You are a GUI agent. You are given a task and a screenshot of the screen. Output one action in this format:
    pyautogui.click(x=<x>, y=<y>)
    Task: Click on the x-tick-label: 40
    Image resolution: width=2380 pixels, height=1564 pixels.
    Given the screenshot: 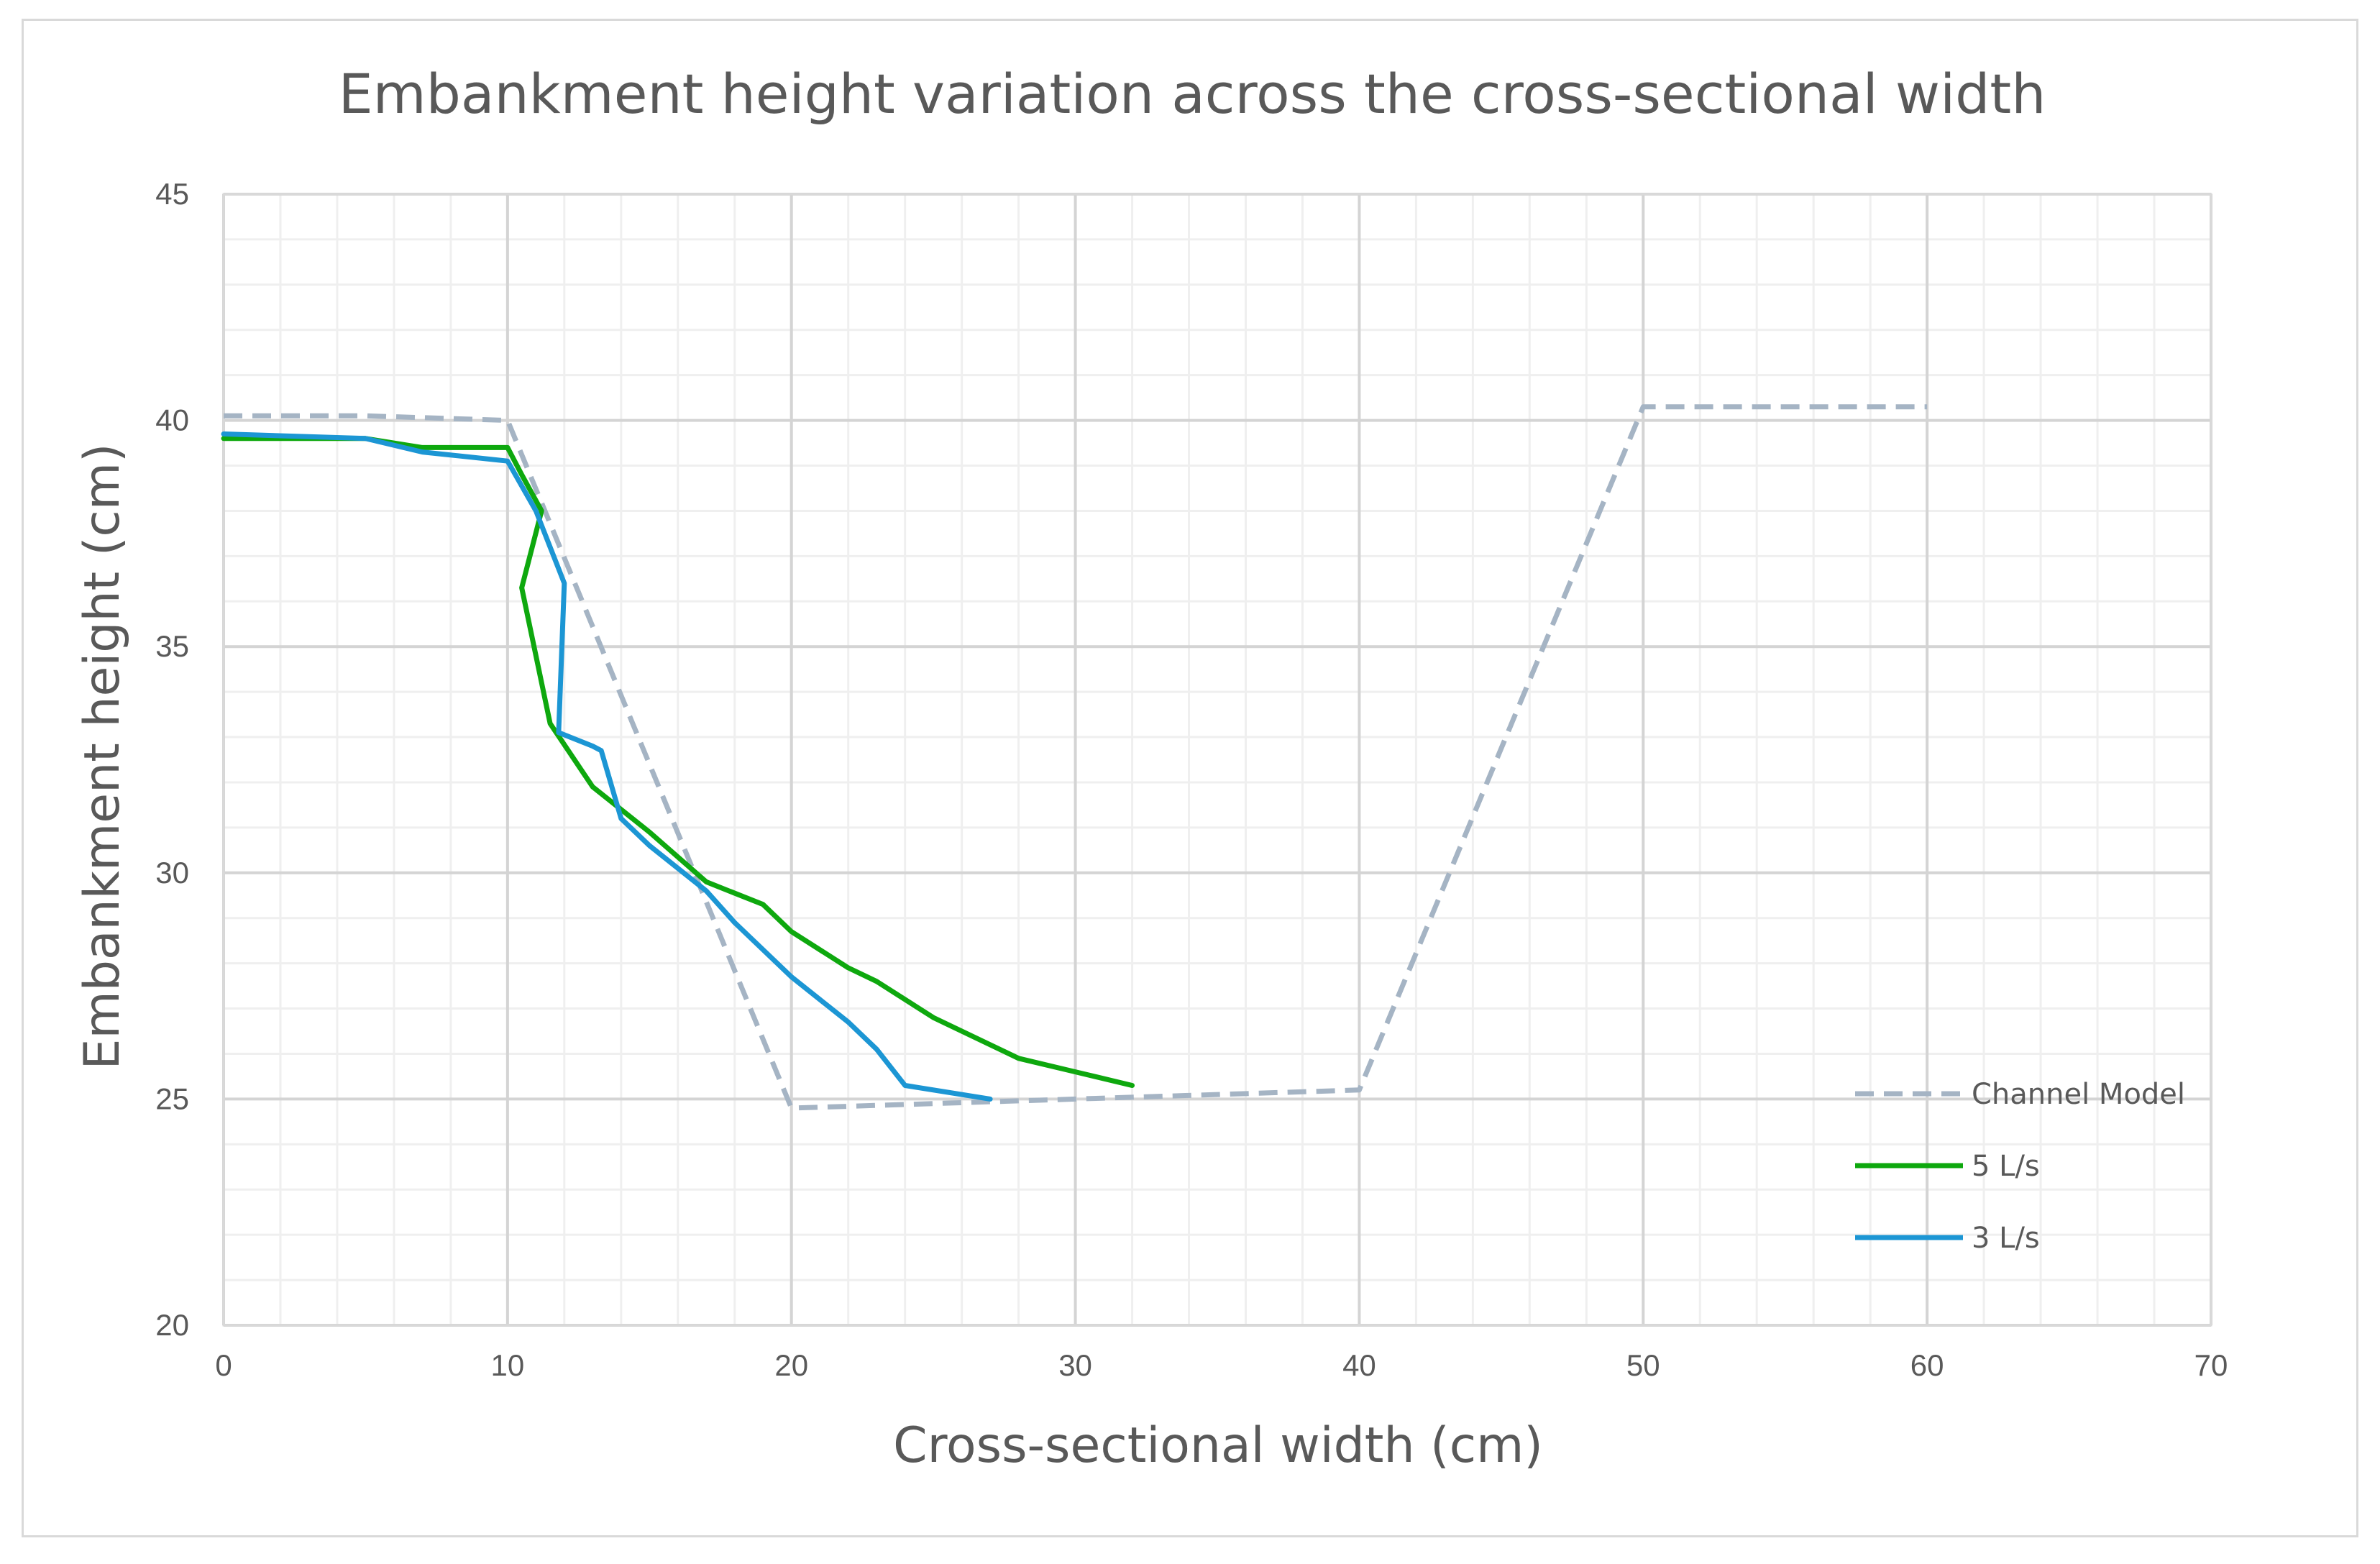 What is the action you would take?
    pyautogui.click(x=1359, y=1365)
    